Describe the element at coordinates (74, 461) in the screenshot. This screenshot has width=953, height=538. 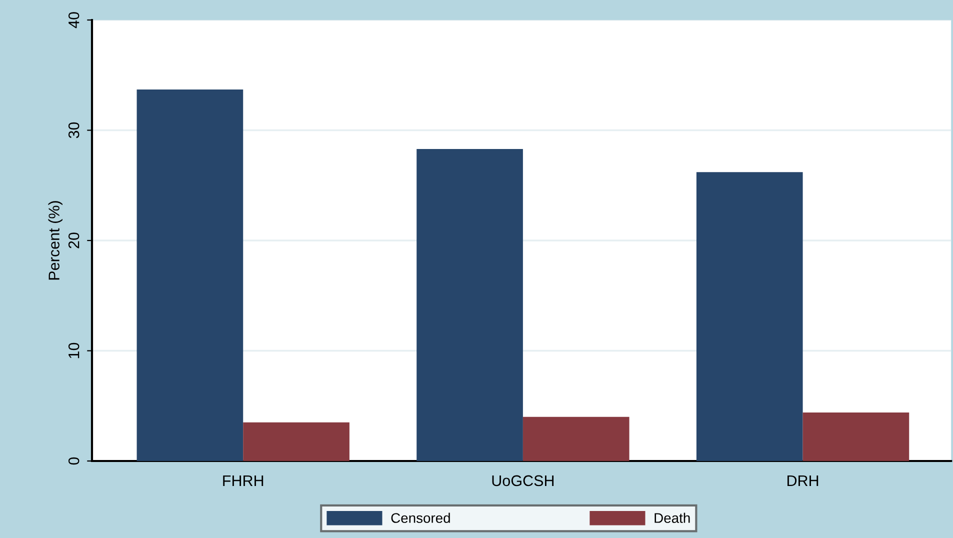
I see `y-tick-label: 0` at that location.